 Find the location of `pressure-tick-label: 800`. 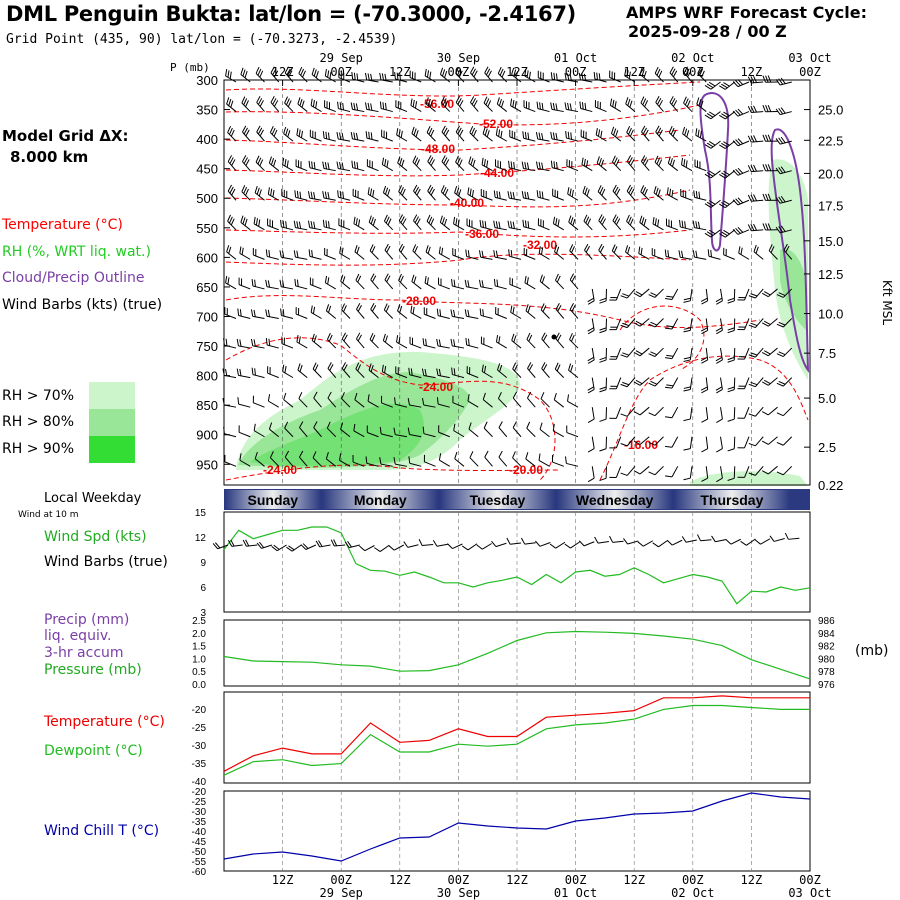

pressure-tick-label: 800 is located at coordinates (207, 376).